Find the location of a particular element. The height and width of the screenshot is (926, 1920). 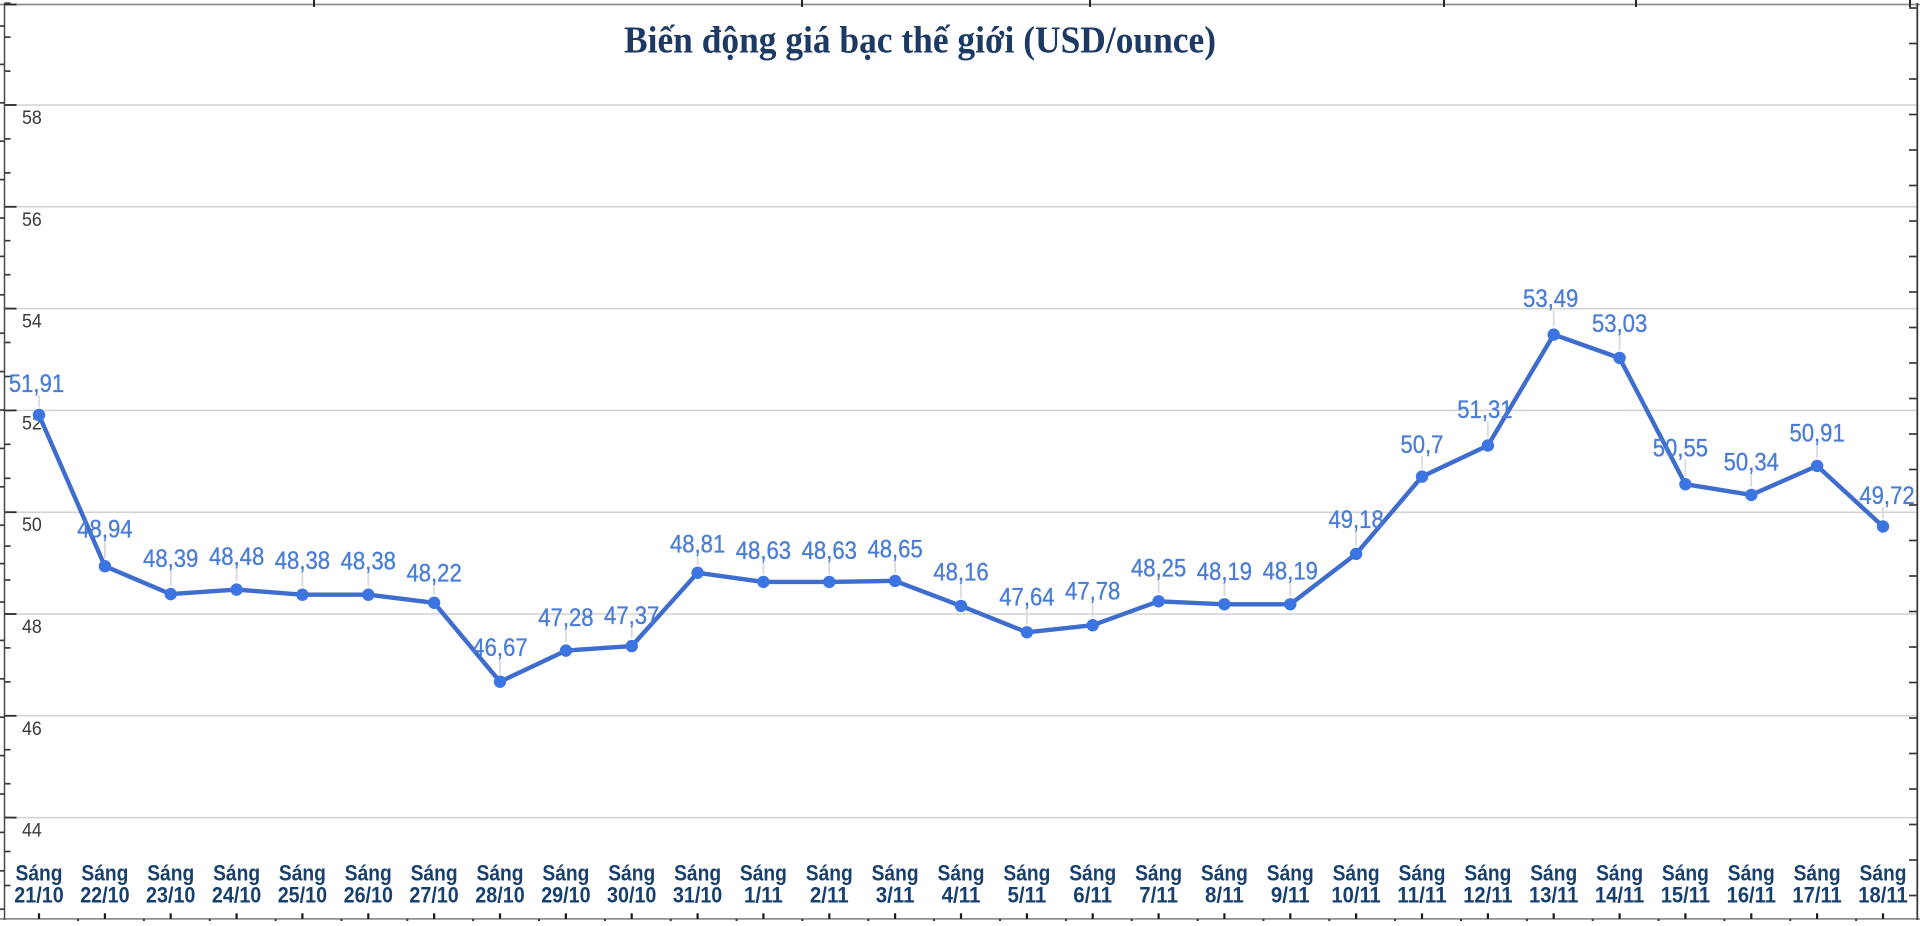

svg-text: 10/11 is located at coordinates (1355, 895).